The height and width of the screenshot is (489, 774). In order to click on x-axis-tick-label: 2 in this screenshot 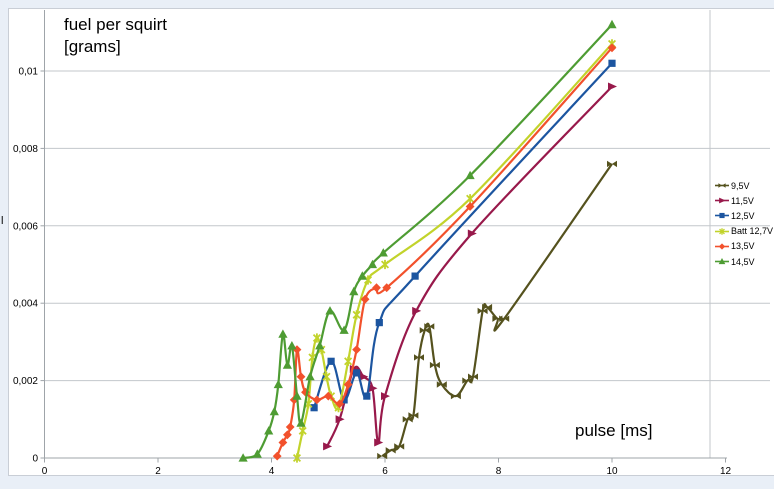, I will do `click(158, 471)`.